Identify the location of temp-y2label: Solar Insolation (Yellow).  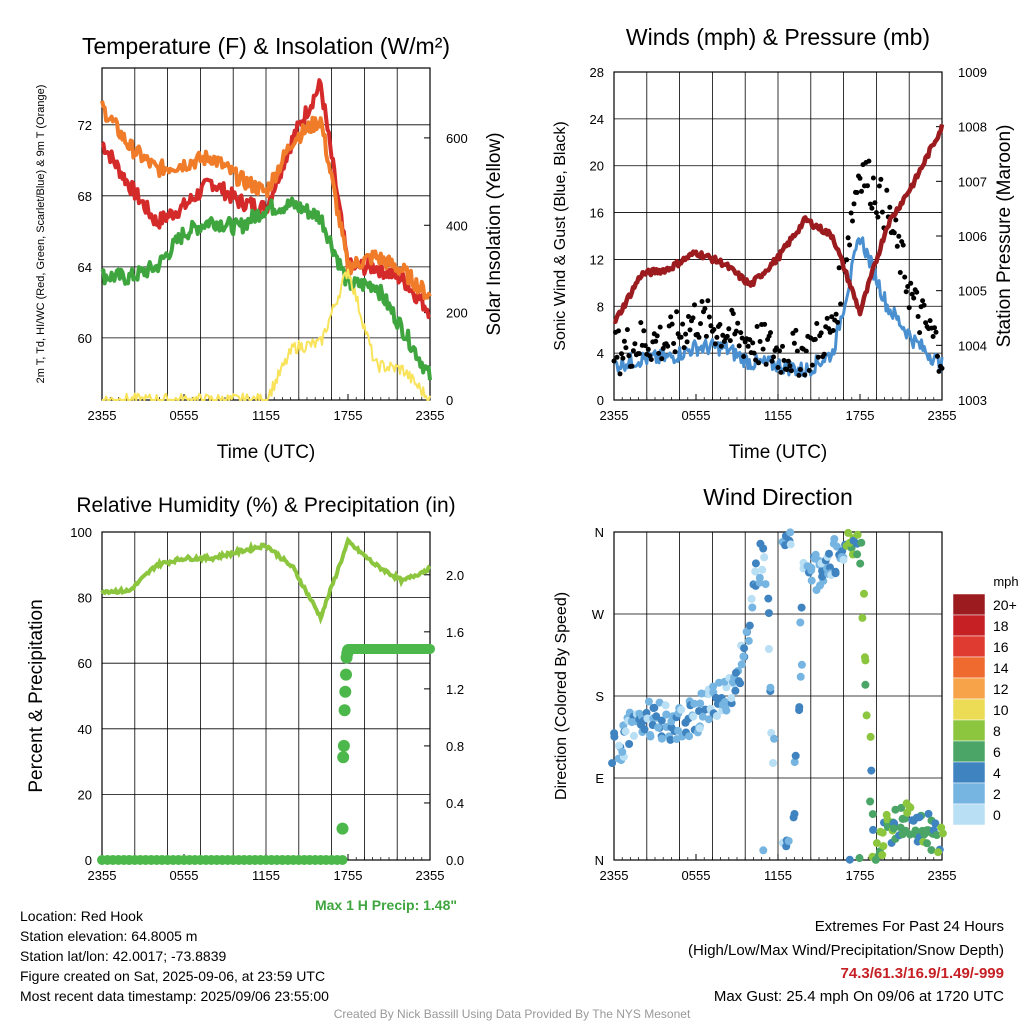
(494, 233).